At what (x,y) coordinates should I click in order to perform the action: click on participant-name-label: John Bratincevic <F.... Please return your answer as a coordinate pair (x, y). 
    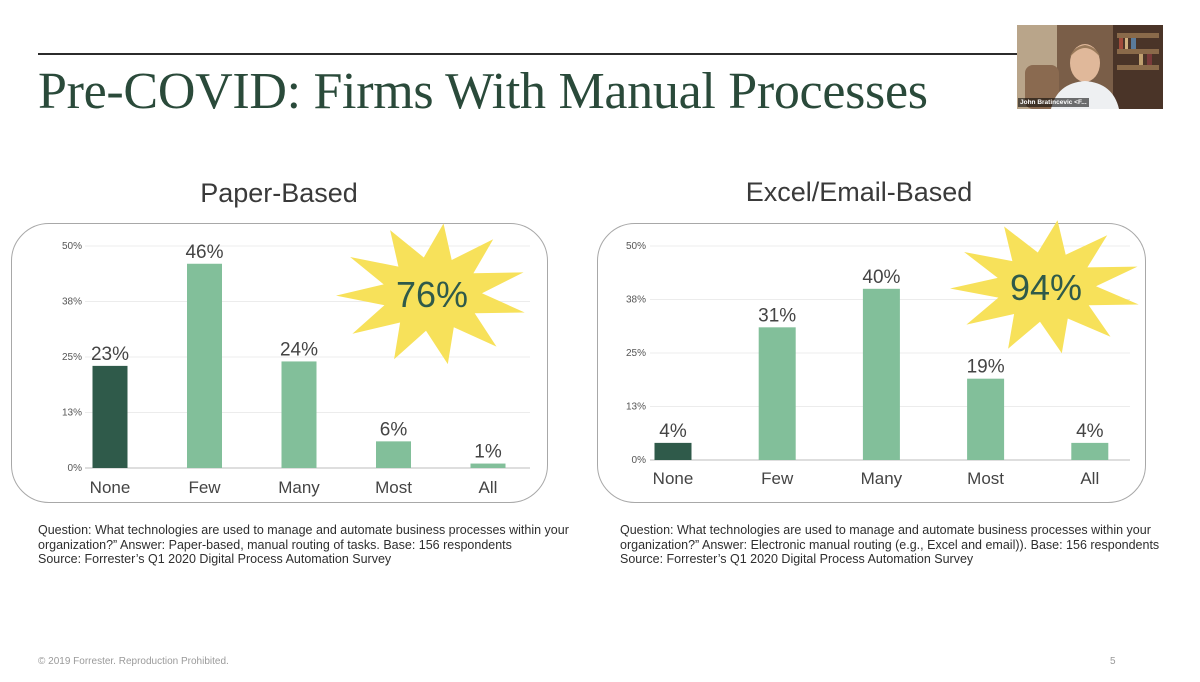
    Looking at the image, I should click on (1053, 102).